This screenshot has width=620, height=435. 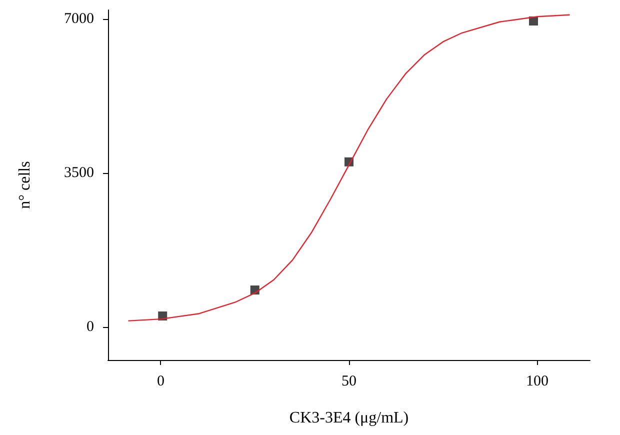 I want to click on x-tick-label: 50, so click(x=349, y=382).